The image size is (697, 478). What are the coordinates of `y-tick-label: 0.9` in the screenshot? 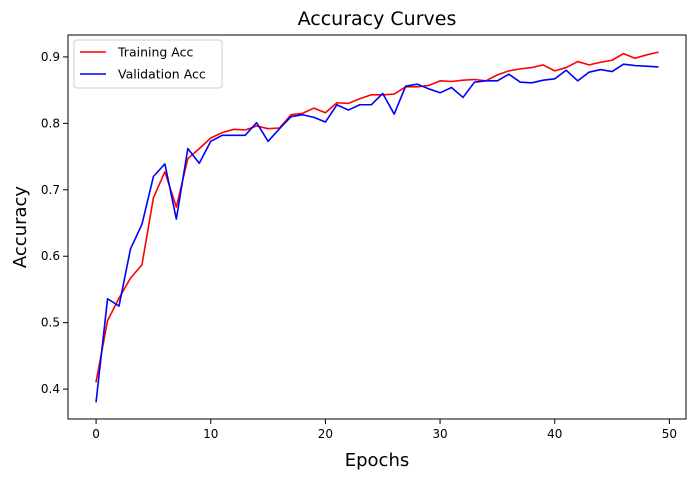 It's located at (50, 57).